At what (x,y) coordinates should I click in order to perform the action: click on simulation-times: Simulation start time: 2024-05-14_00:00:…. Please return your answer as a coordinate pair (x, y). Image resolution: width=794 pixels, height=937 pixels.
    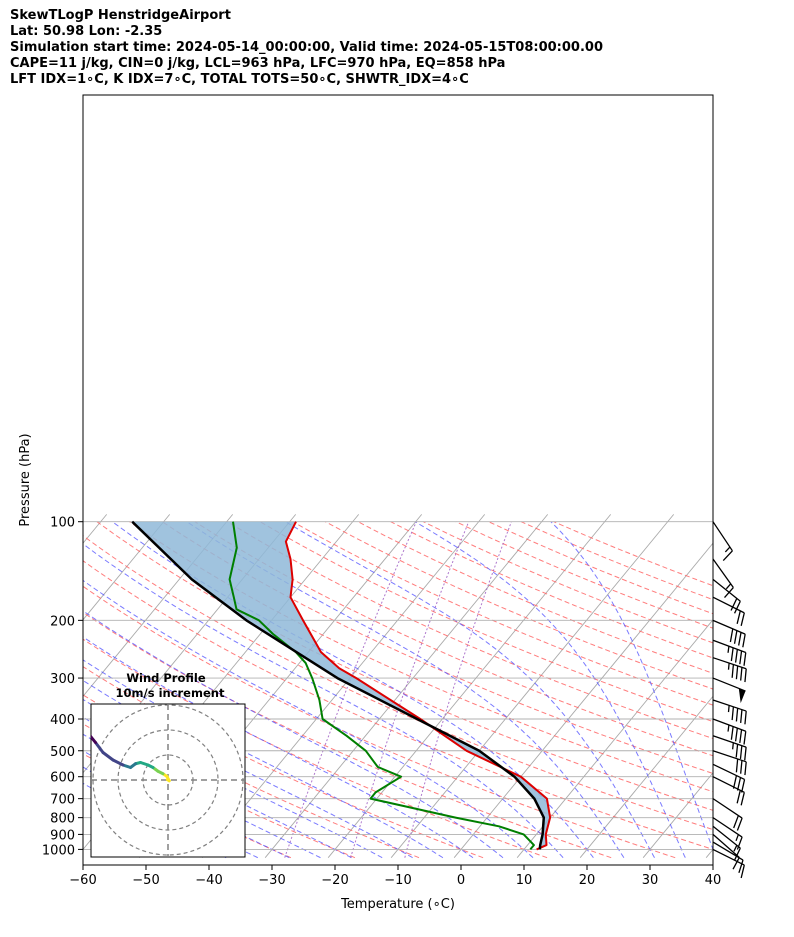
    Looking at the image, I should click on (306, 47).